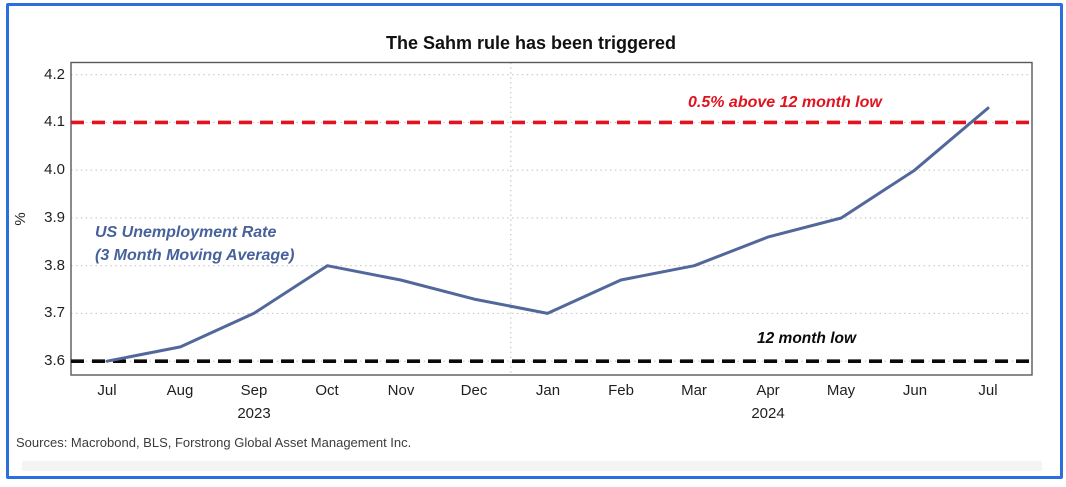 The image size is (1066, 487). I want to click on series-label-line1: US Unemployment Rate, so click(186, 232).